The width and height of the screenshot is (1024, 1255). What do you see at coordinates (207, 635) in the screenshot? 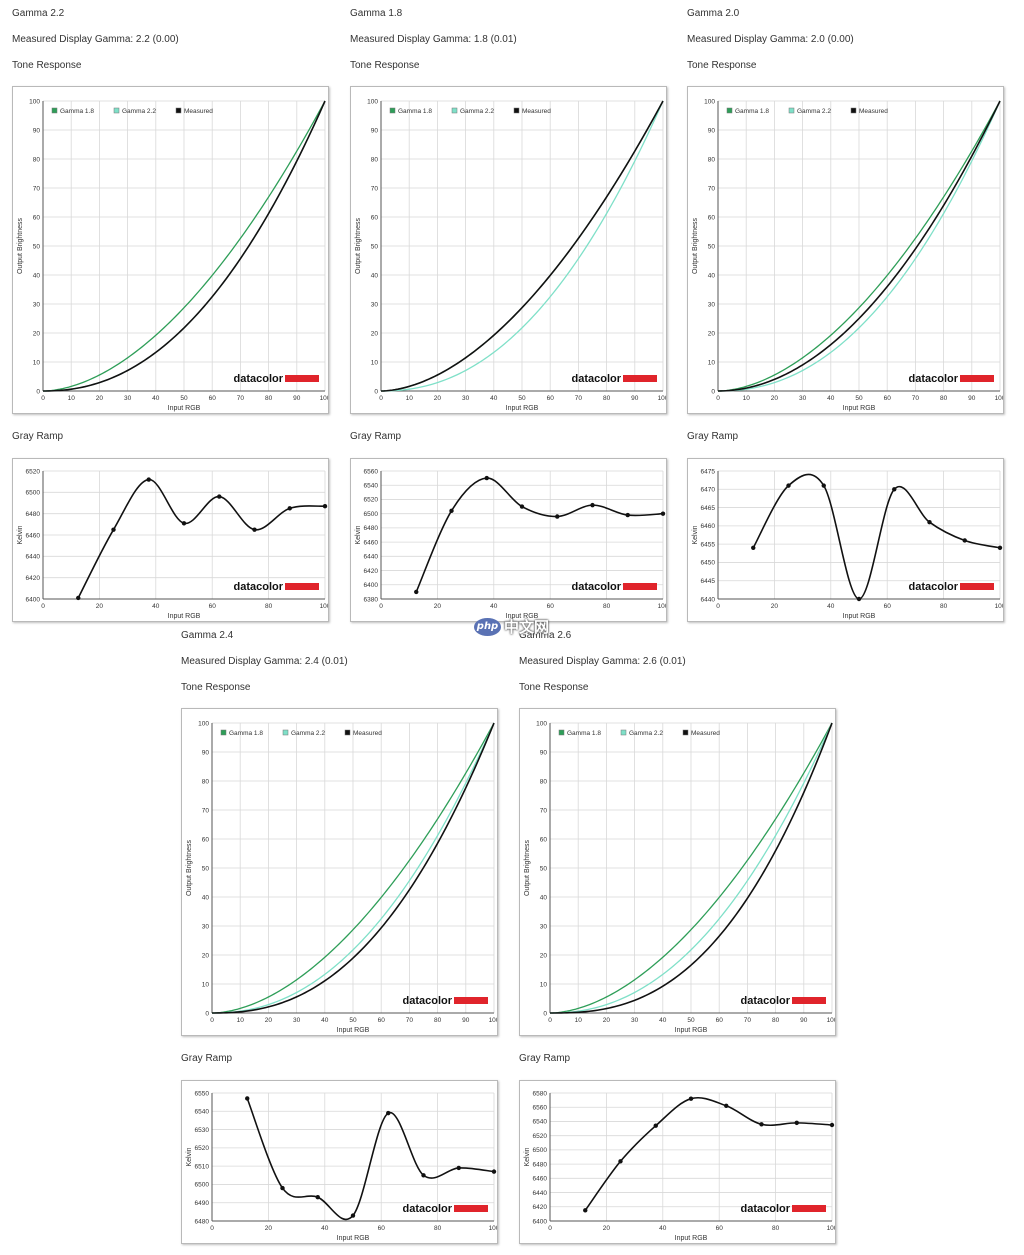
I see `panel-title: Gamma 2.4` at bounding box center [207, 635].